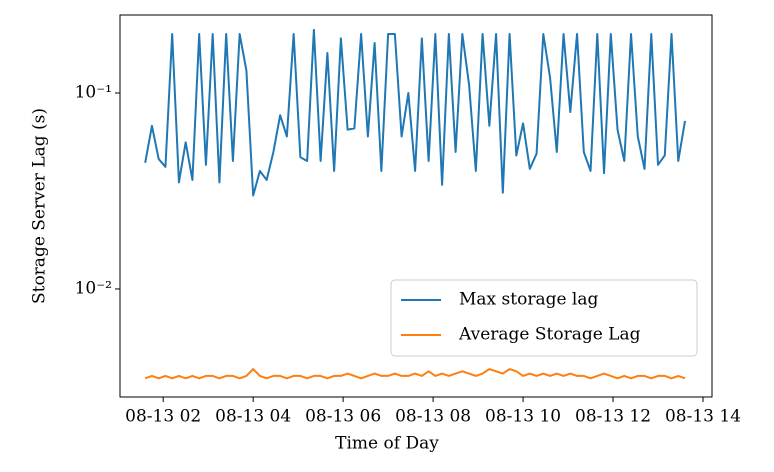  Describe the element at coordinates (415, 374) in the screenshot. I see `data-line` at that location.